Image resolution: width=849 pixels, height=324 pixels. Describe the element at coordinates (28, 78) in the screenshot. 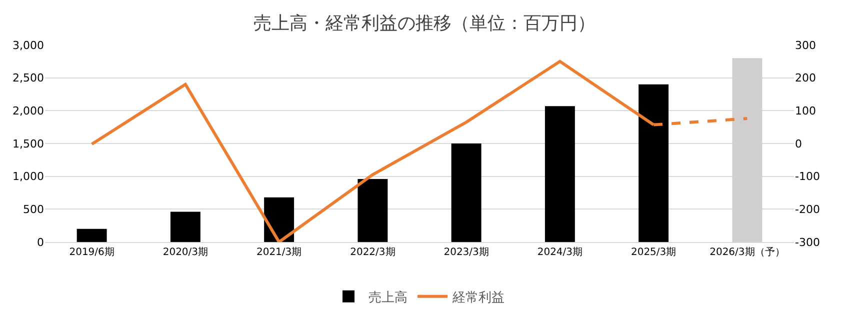

I see `y-tick-label: 2,500` at that location.